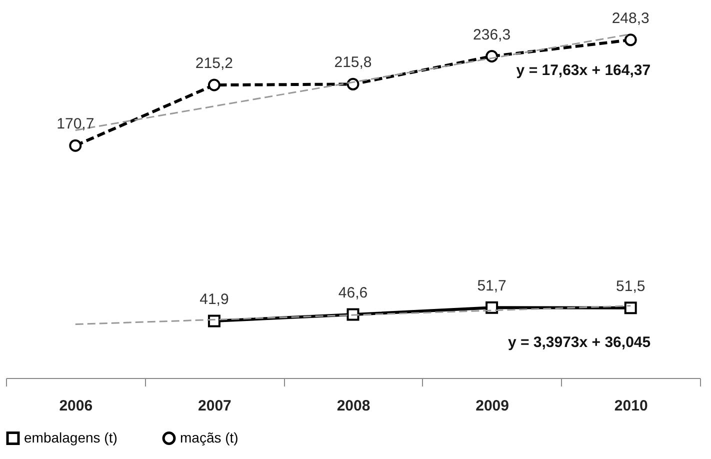  I want to click on annotation: y = 17,63x + 164,37, so click(583, 71).